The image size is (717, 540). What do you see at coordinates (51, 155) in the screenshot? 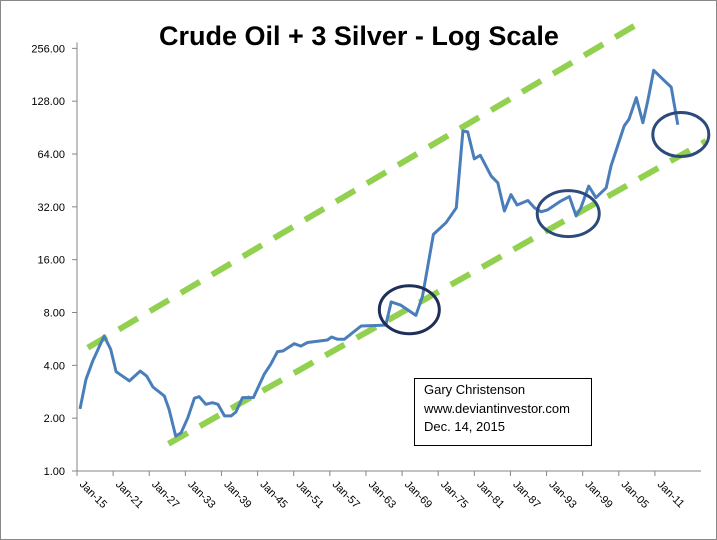
I see `y-tick-label: 64.00` at bounding box center [51, 155].